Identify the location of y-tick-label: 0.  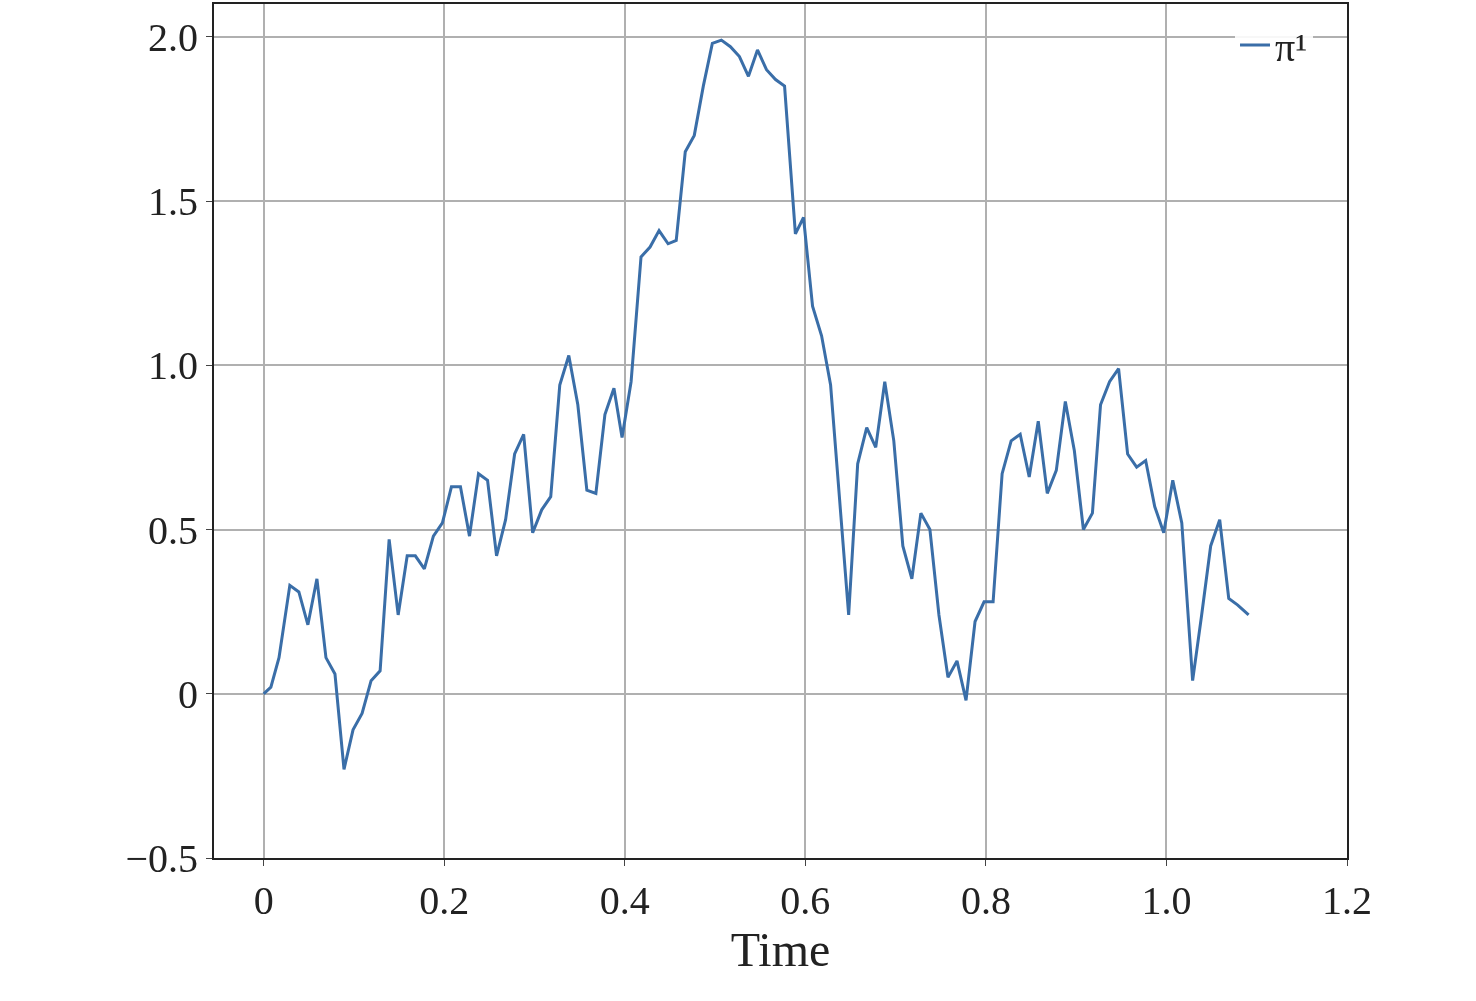
(188, 694).